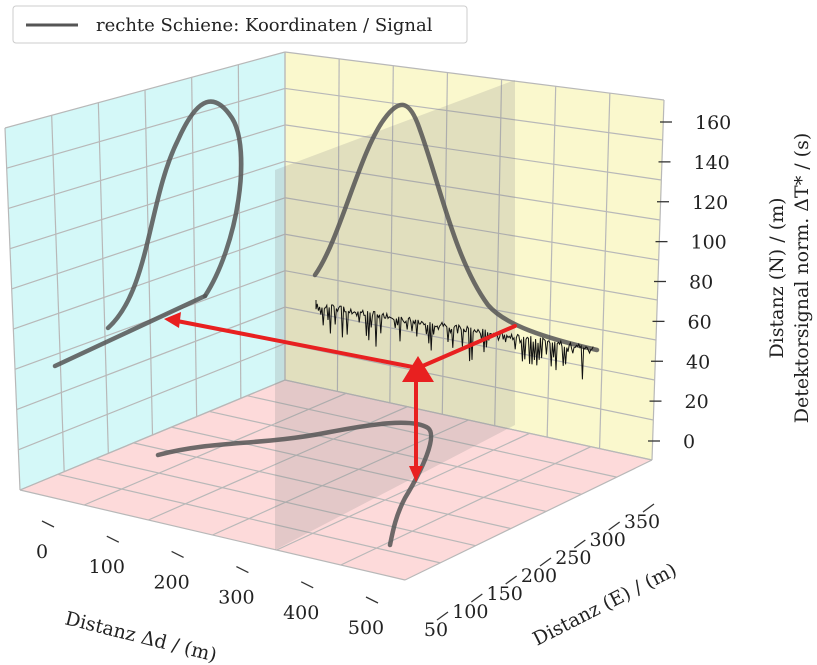  What do you see at coordinates (701, 283) in the screenshot?
I see `z-tick-label: 80` at bounding box center [701, 283].